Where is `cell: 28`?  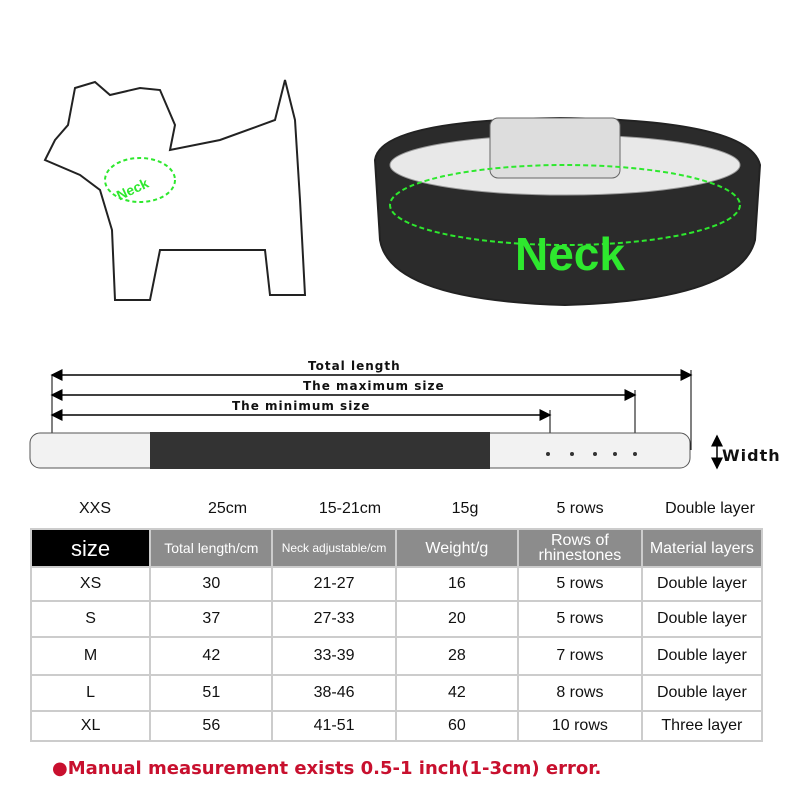
cell: 28 is located at coordinates (457, 656).